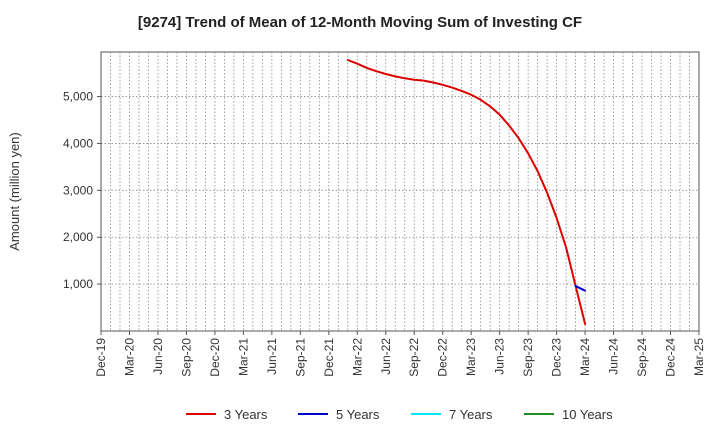  I want to click on legend-label-3-years: 3 Years, so click(246, 414).